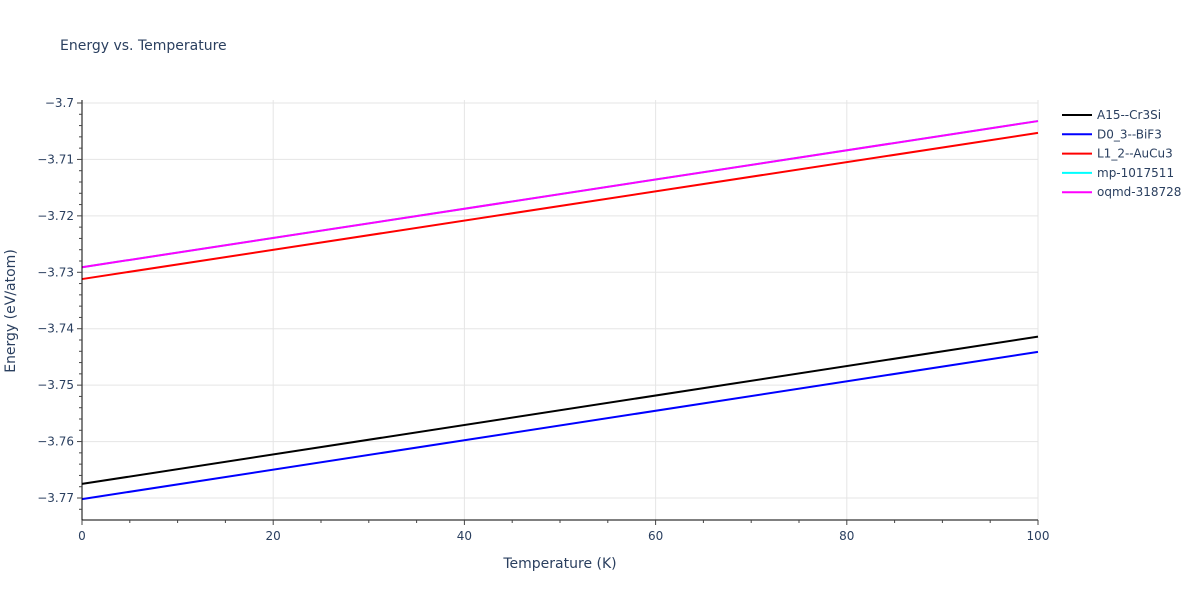 Image resolution: width=1200 pixels, height=600 pixels. I want to click on y-tick-label: −3.71, so click(55, 159).